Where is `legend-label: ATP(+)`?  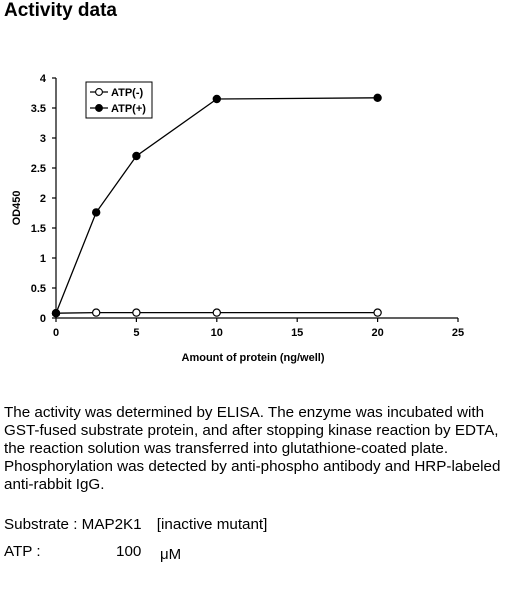 legend-label: ATP(+) is located at coordinates (128, 109).